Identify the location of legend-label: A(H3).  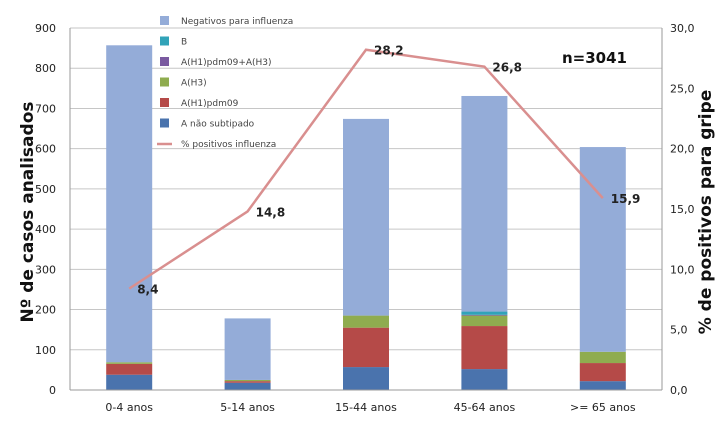
(194, 84).